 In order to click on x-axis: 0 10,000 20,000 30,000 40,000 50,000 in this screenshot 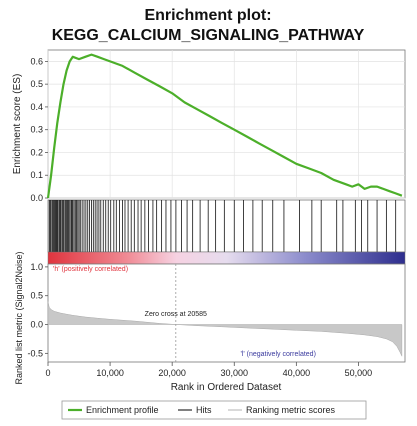, I will do `click(208, 370)`.